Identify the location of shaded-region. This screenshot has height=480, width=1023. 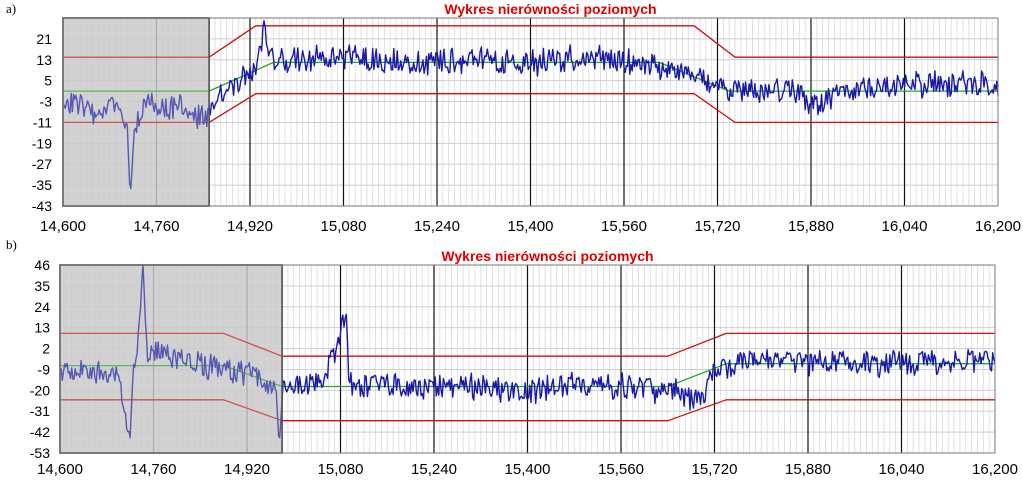
(171, 359).